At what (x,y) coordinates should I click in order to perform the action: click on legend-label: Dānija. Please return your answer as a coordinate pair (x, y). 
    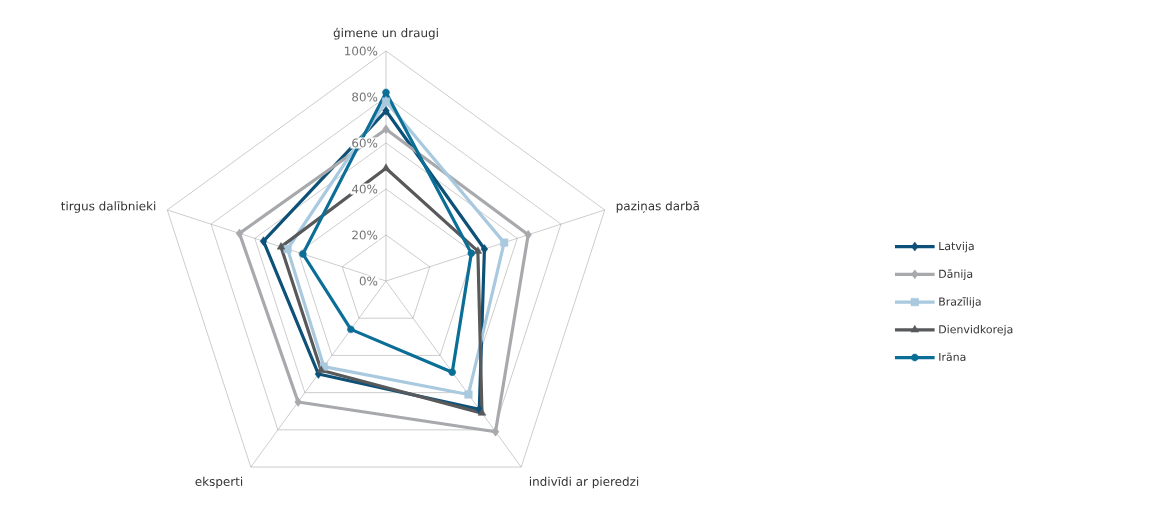
    Looking at the image, I should click on (956, 275).